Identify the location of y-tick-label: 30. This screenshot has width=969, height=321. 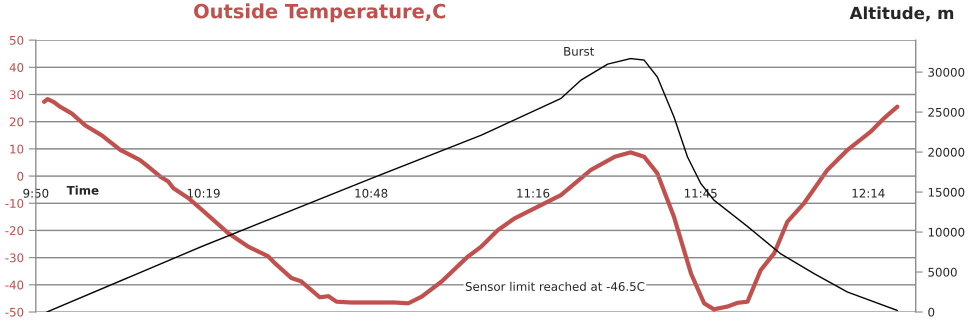
(17, 95).